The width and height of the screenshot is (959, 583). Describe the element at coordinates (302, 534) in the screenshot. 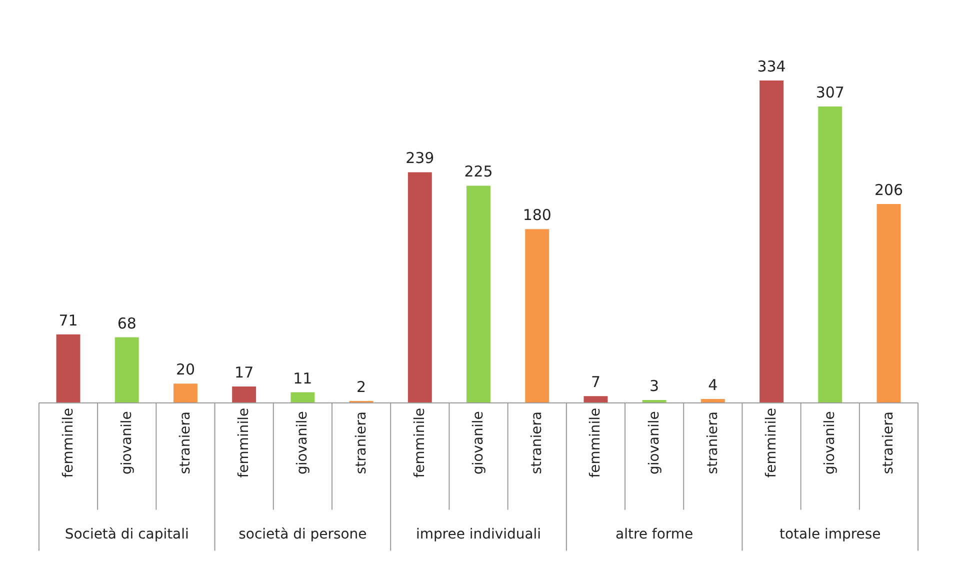

I see `x-tick-label: società di persone` at that location.